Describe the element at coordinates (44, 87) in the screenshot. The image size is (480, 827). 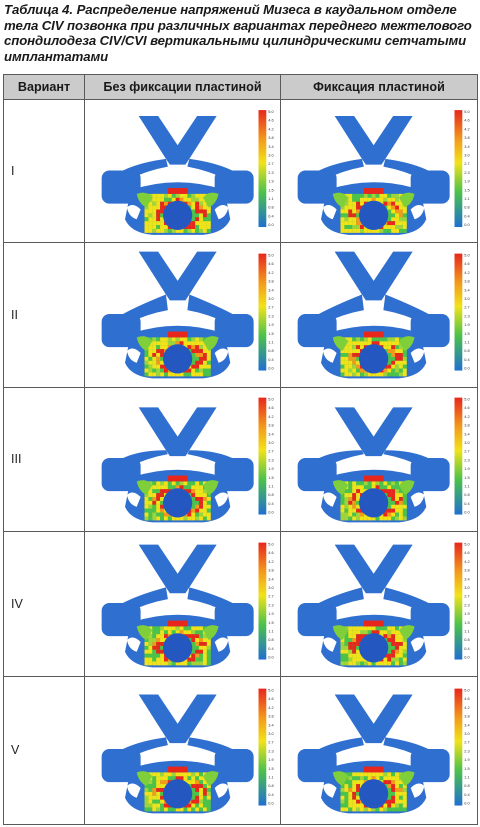
I see `header-variant: Вариант` at that location.